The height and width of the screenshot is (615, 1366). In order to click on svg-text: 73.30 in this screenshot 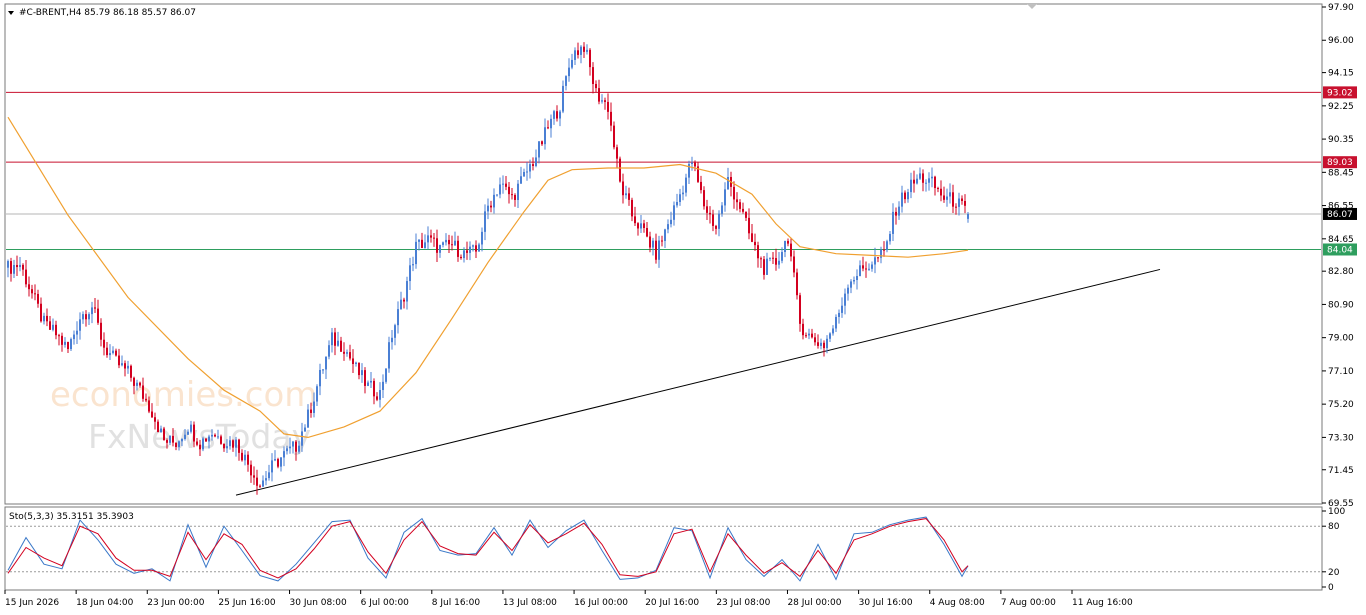, I will do `click(1341, 438)`.